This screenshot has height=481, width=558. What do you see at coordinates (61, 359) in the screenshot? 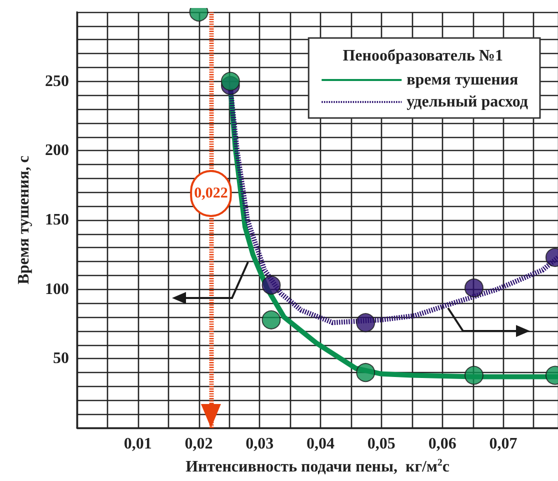
I see `y-tick-label: 50` at bounding box center [61, 359].